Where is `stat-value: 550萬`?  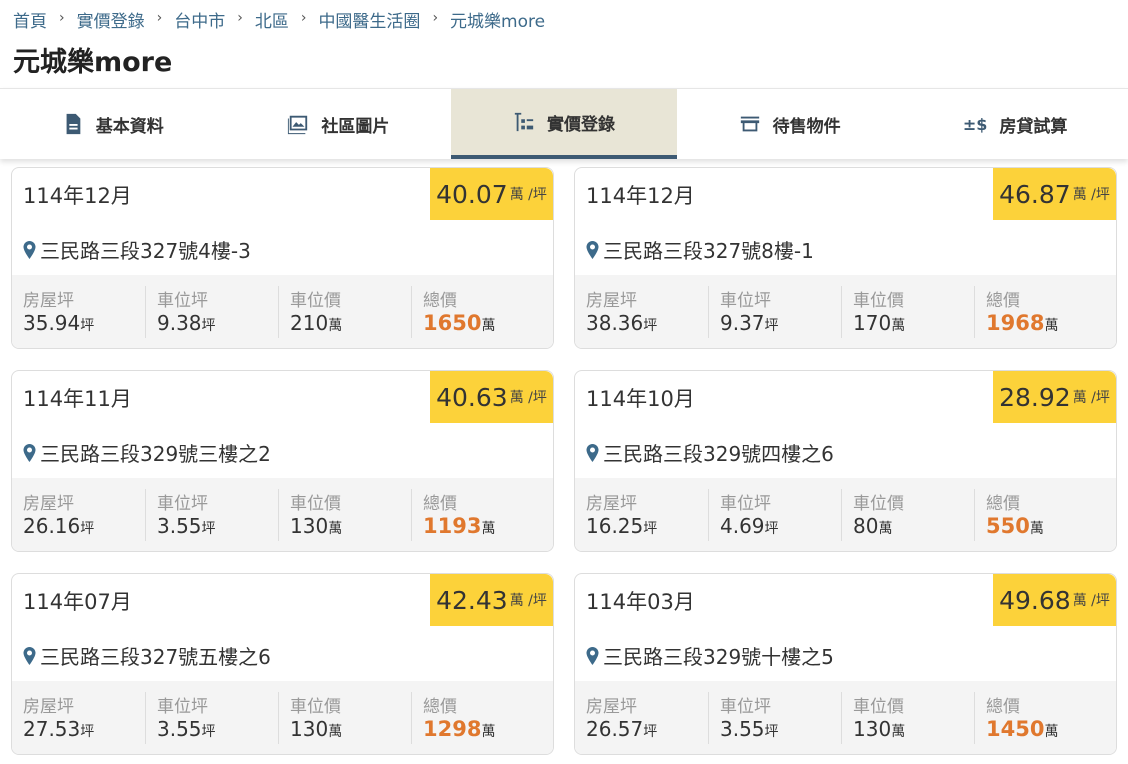
stat-value: 550萬 is located at coordinates (1015, 526).